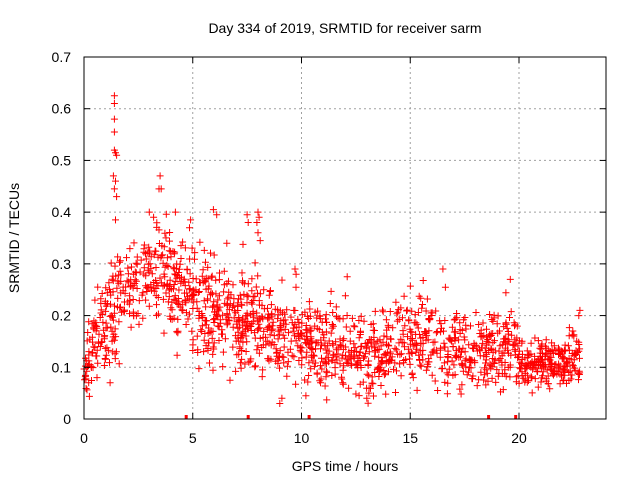 This screenshot has width=640, height=480. I want to click on y-tick-label: 0.1, so click(62, 367).